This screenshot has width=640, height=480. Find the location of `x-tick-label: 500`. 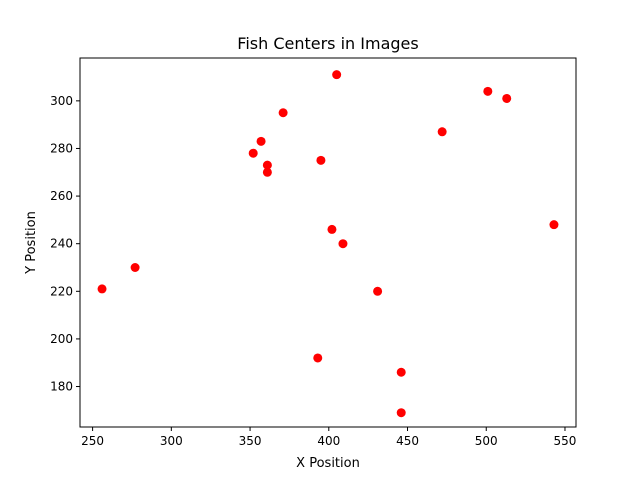

x-tick-label: 500 is located at coordinates (486, 441).